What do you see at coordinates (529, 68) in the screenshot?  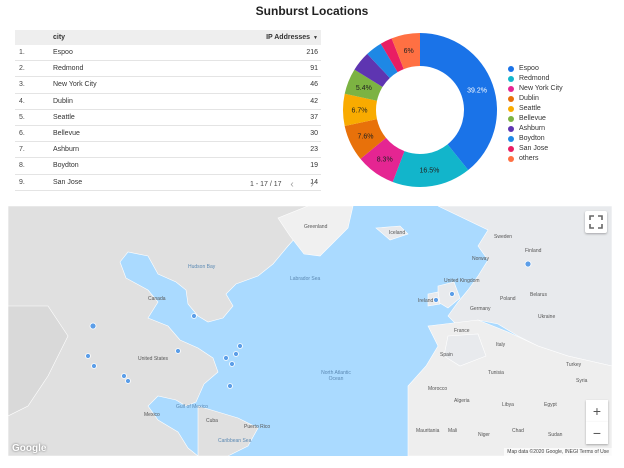 I see `legend-label: Espoo` at bounding box center [529, 68].